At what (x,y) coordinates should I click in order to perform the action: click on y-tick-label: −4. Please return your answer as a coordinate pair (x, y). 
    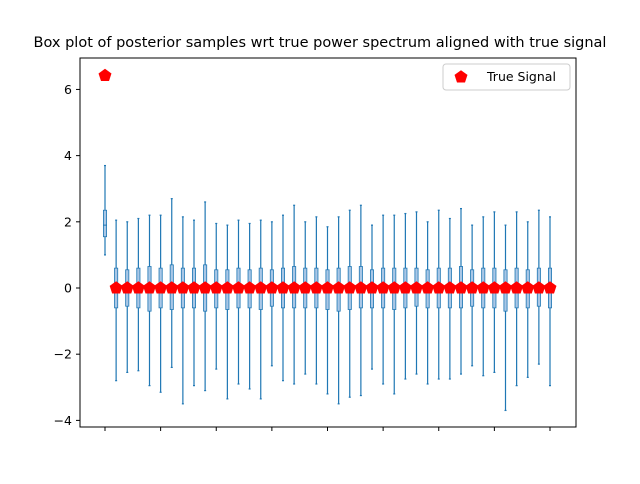
    Looking at the image, I should click on (63, 420).